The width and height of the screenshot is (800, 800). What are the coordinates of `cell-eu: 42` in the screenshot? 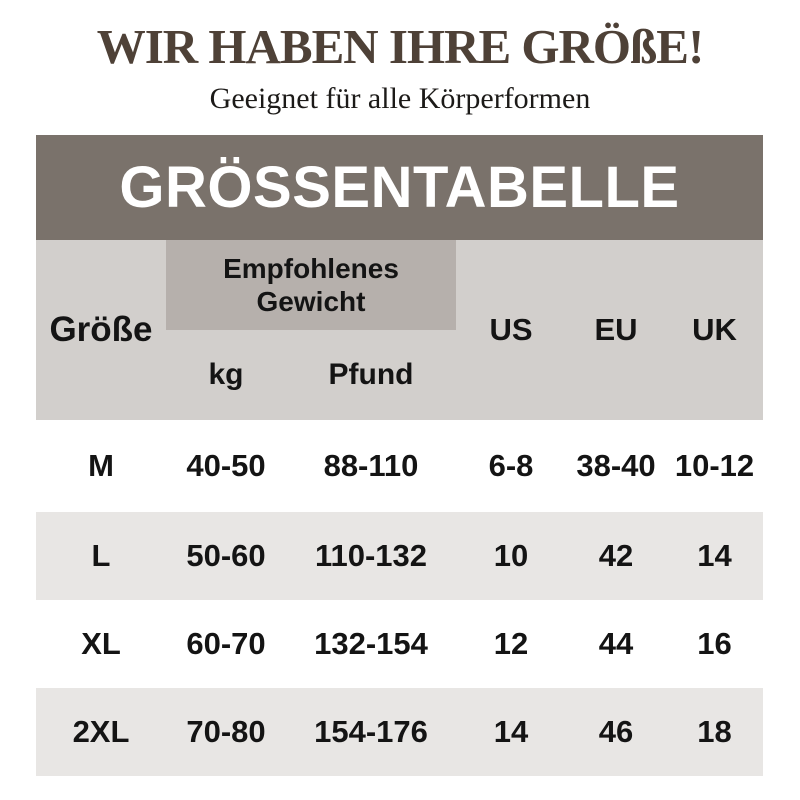 It's located at (616, 555).